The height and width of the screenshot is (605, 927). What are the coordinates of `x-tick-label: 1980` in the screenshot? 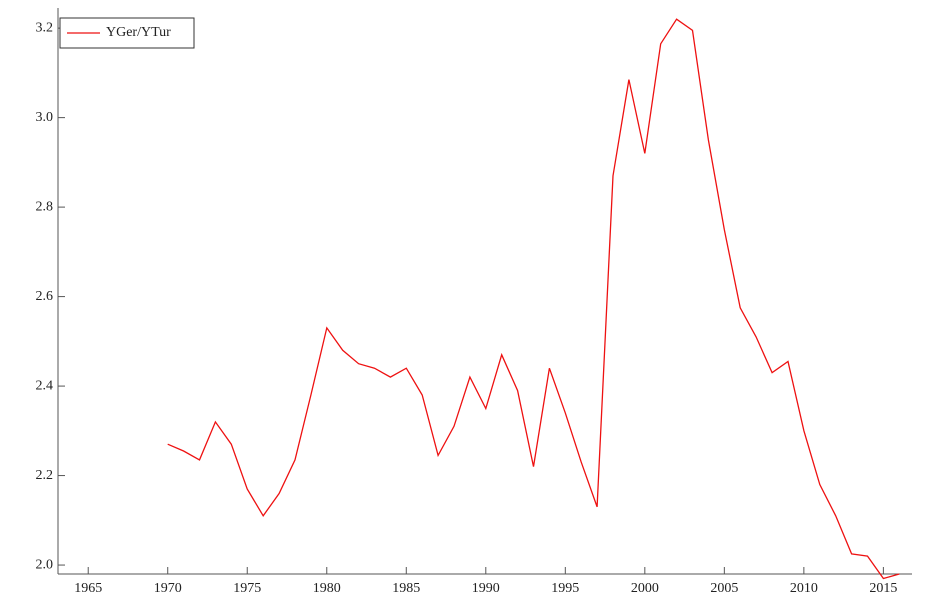 It's located at (327, 588).